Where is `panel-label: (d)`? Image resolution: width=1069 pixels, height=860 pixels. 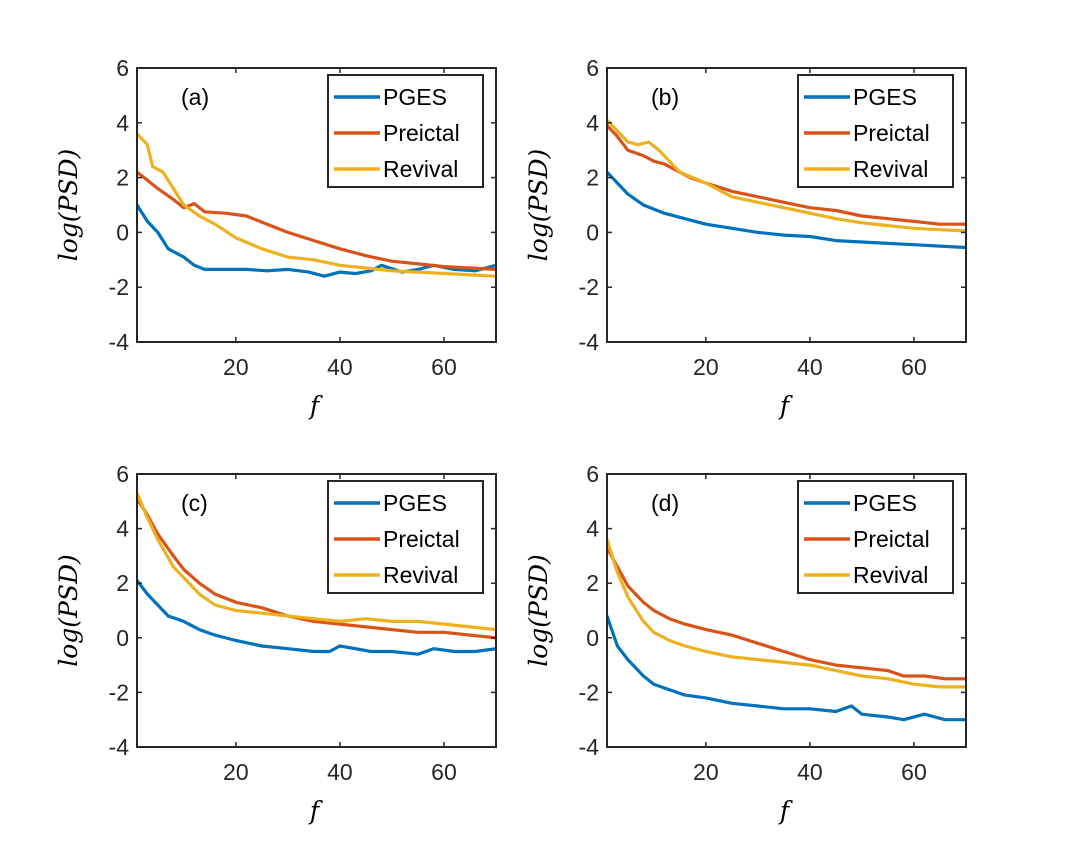 panel-label: (d) is located at coordinates (665, 503).